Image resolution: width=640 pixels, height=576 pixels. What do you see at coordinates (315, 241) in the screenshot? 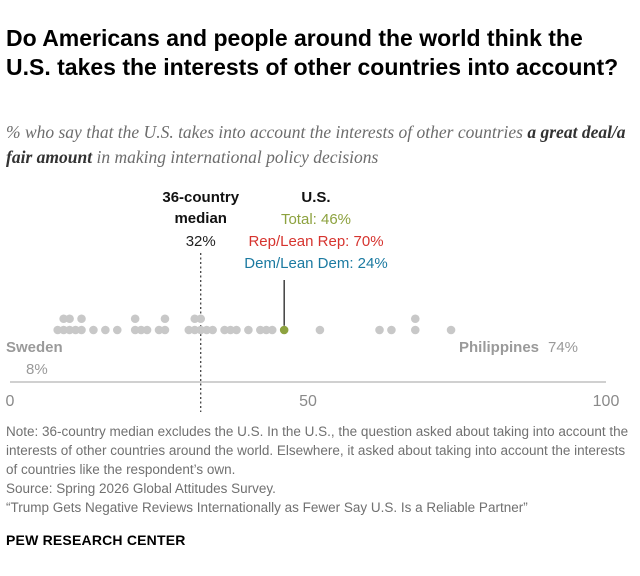
I see `us-series-label: Rep/Lean Rep: 70%` at bounding box center [315, 241].